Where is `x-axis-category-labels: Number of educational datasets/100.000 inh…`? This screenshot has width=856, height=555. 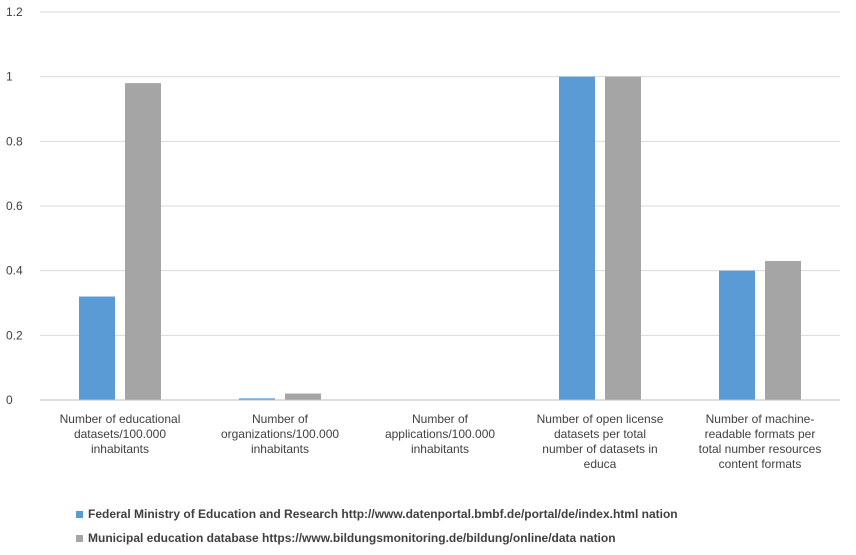
x-axis-category-labels: Number of educational datasets/100.000 inh… is located at coordinates (441, 441).